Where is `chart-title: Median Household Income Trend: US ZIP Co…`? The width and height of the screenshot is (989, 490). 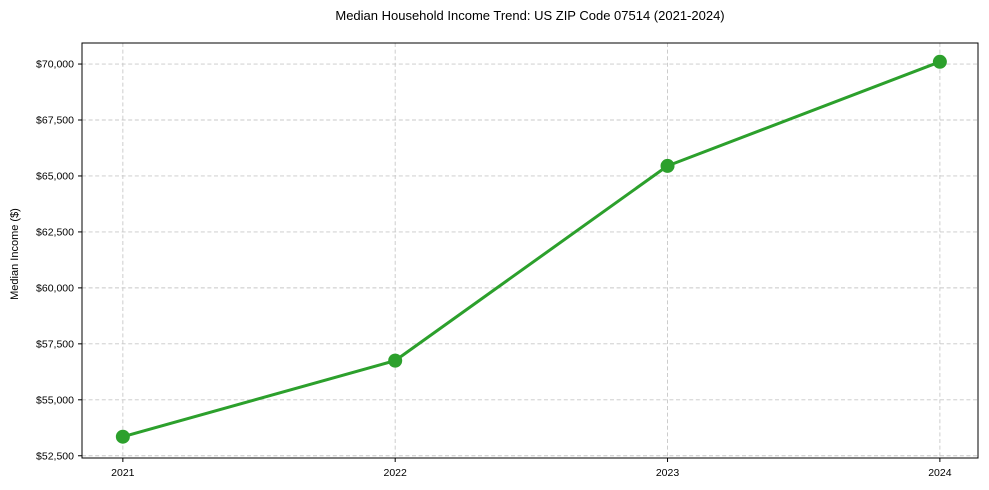 chart-title: Median Household Income Trend: US ZIP Co… is located at coordinates (530, 15).